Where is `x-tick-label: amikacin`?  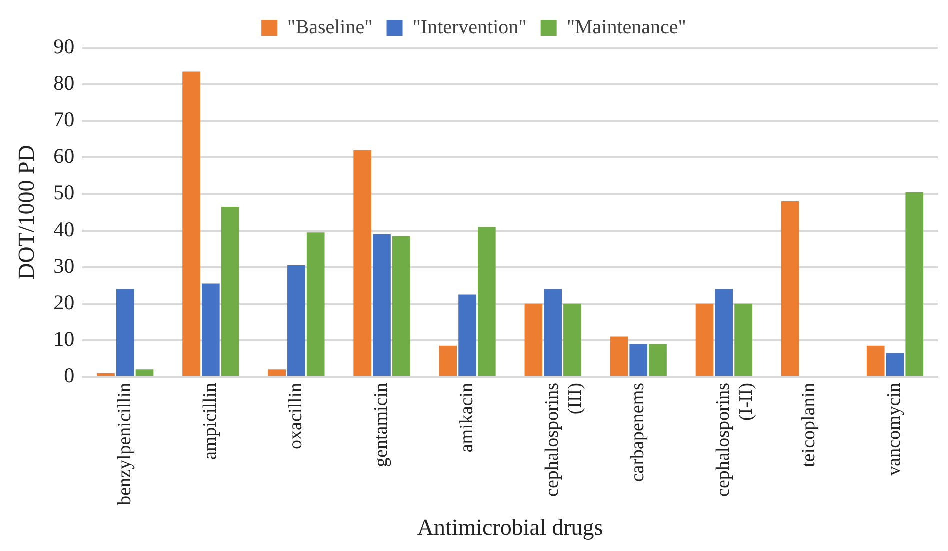
x-tick-label: amikacin is located at coordinates (467, 417).